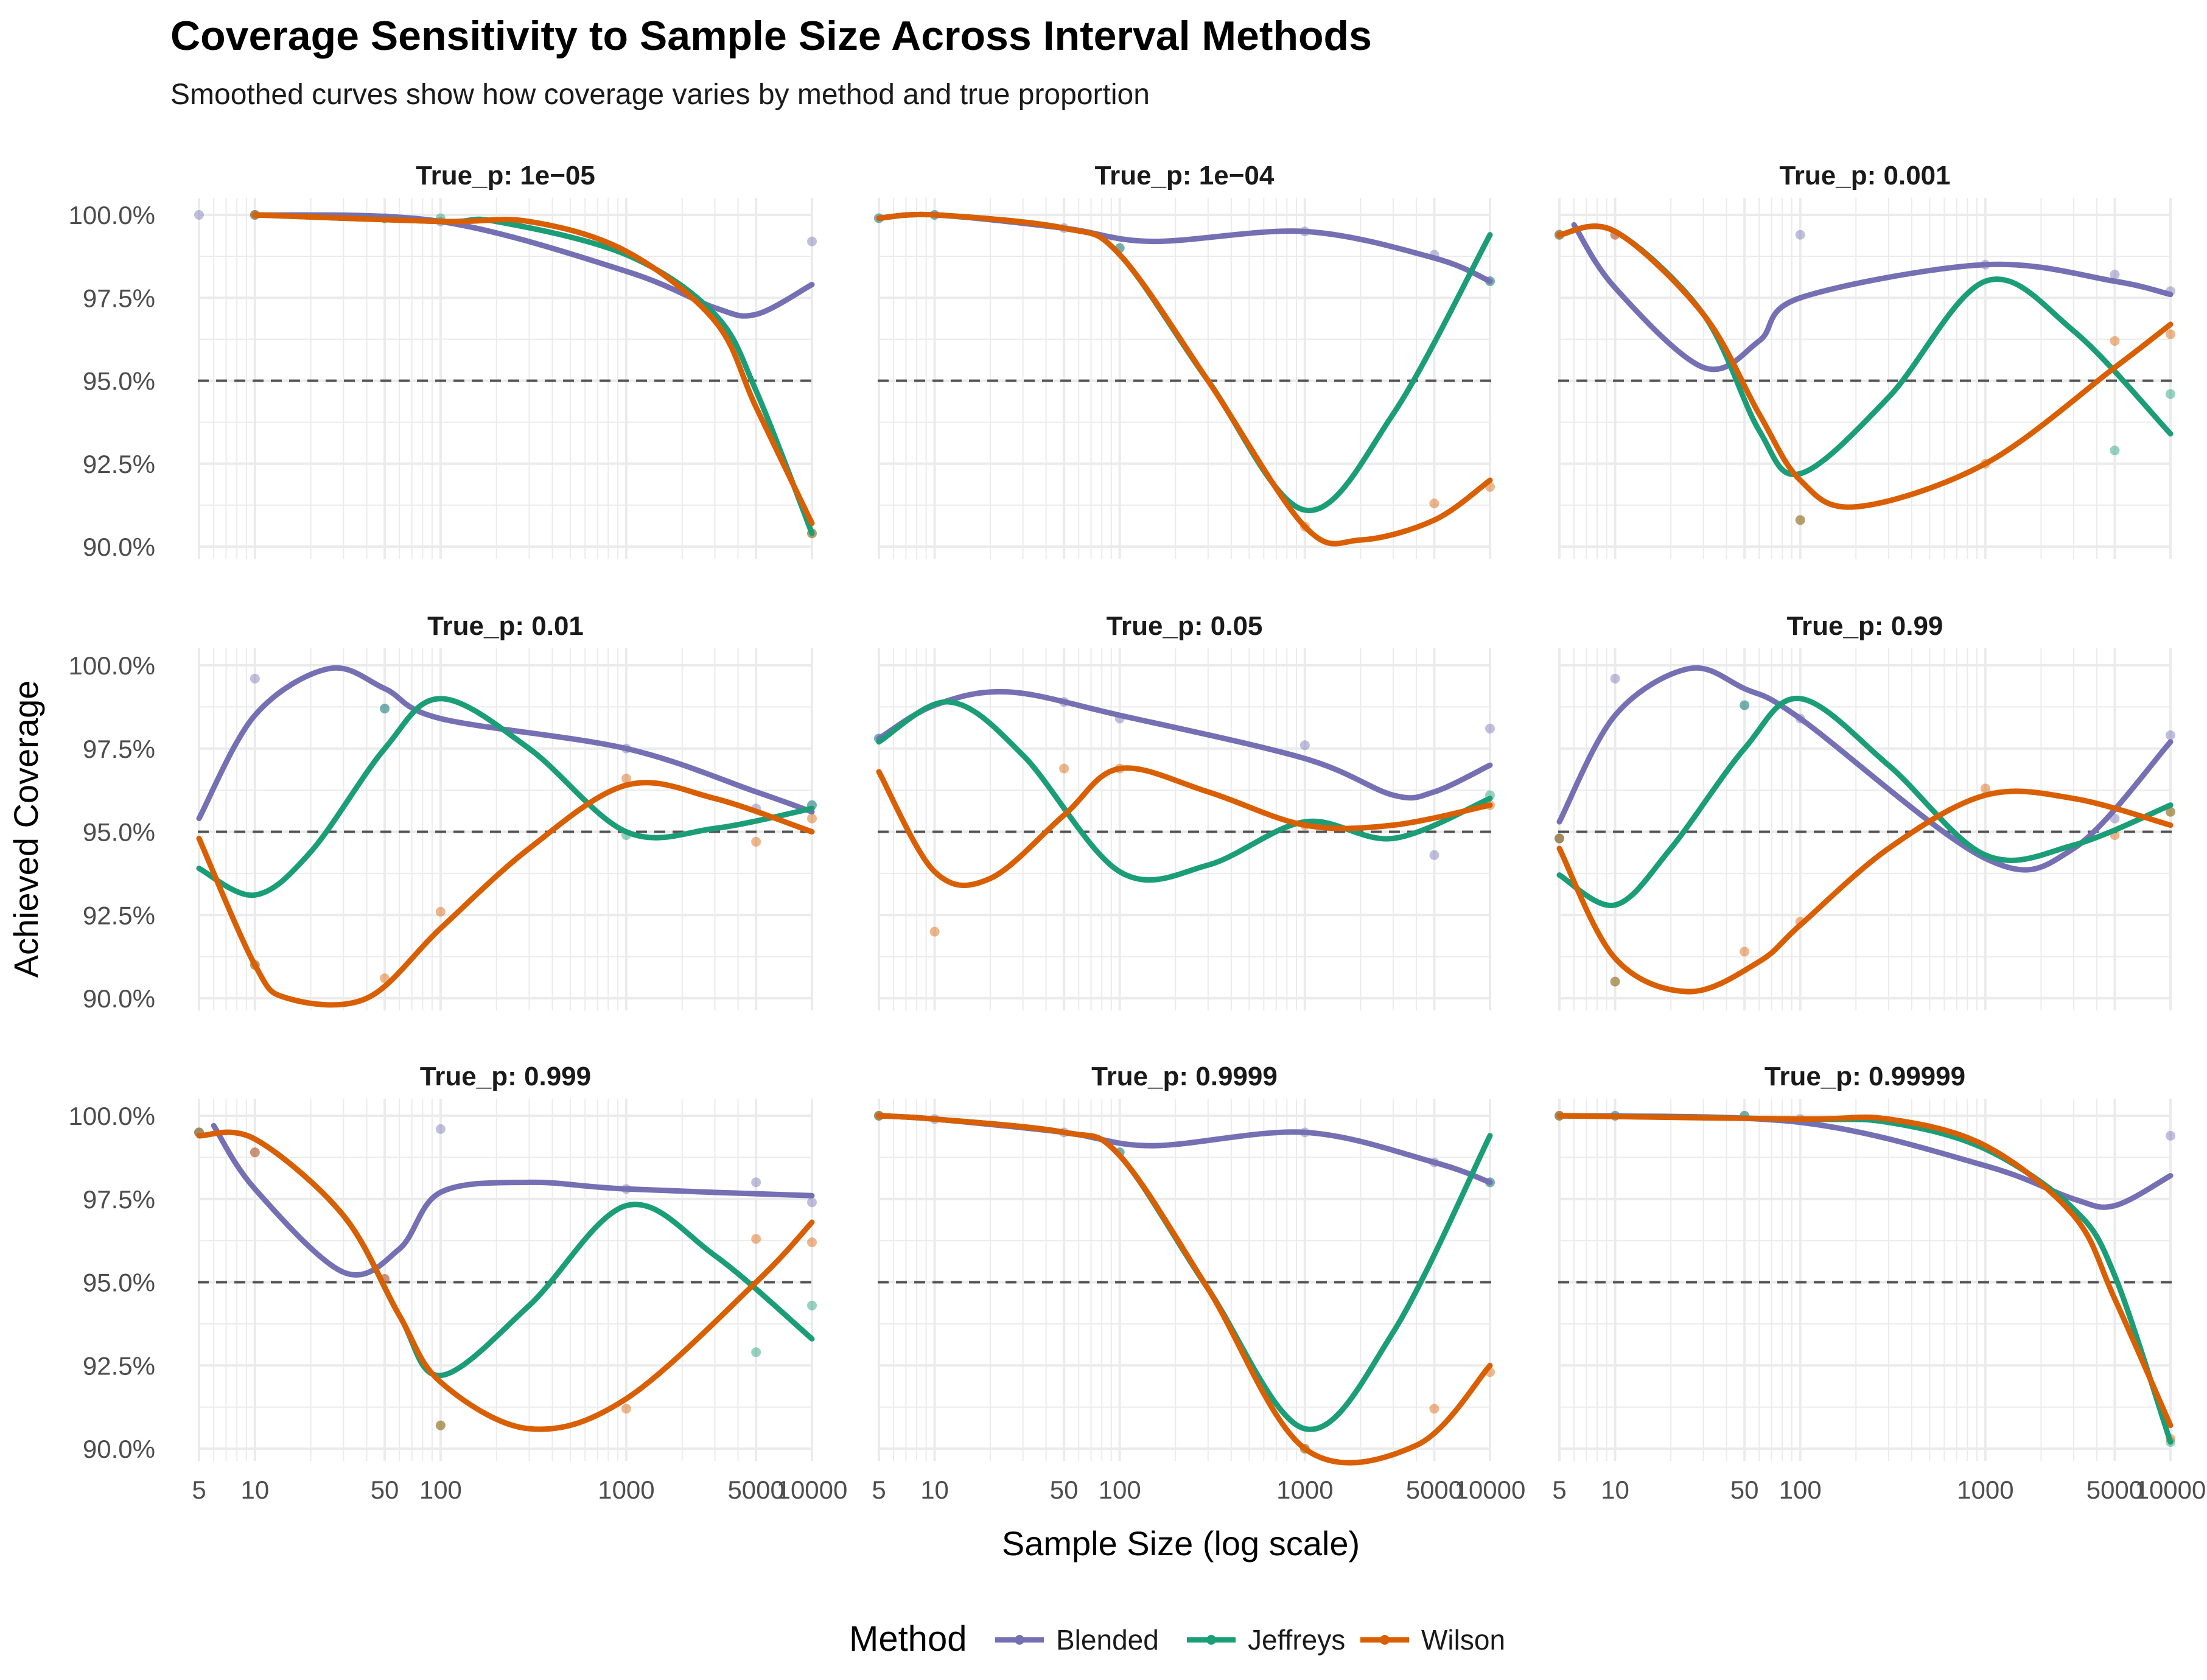  Describe the element at coordinates (1865, 1076) in the screenshot. I see `facet-label: True_p: 0.99999` at that location.